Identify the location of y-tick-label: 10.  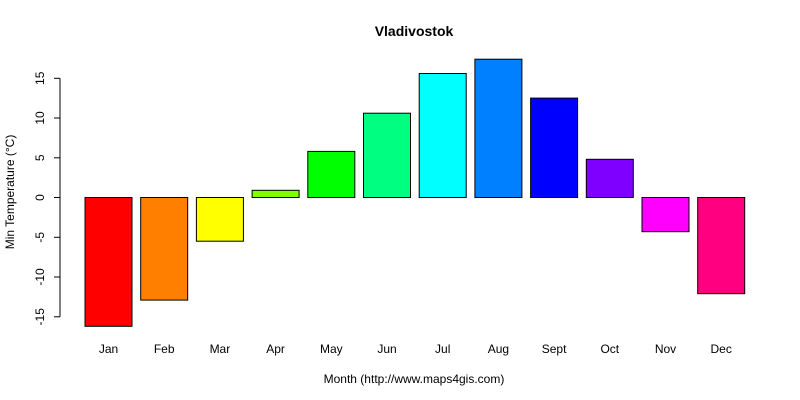
(40, 118).